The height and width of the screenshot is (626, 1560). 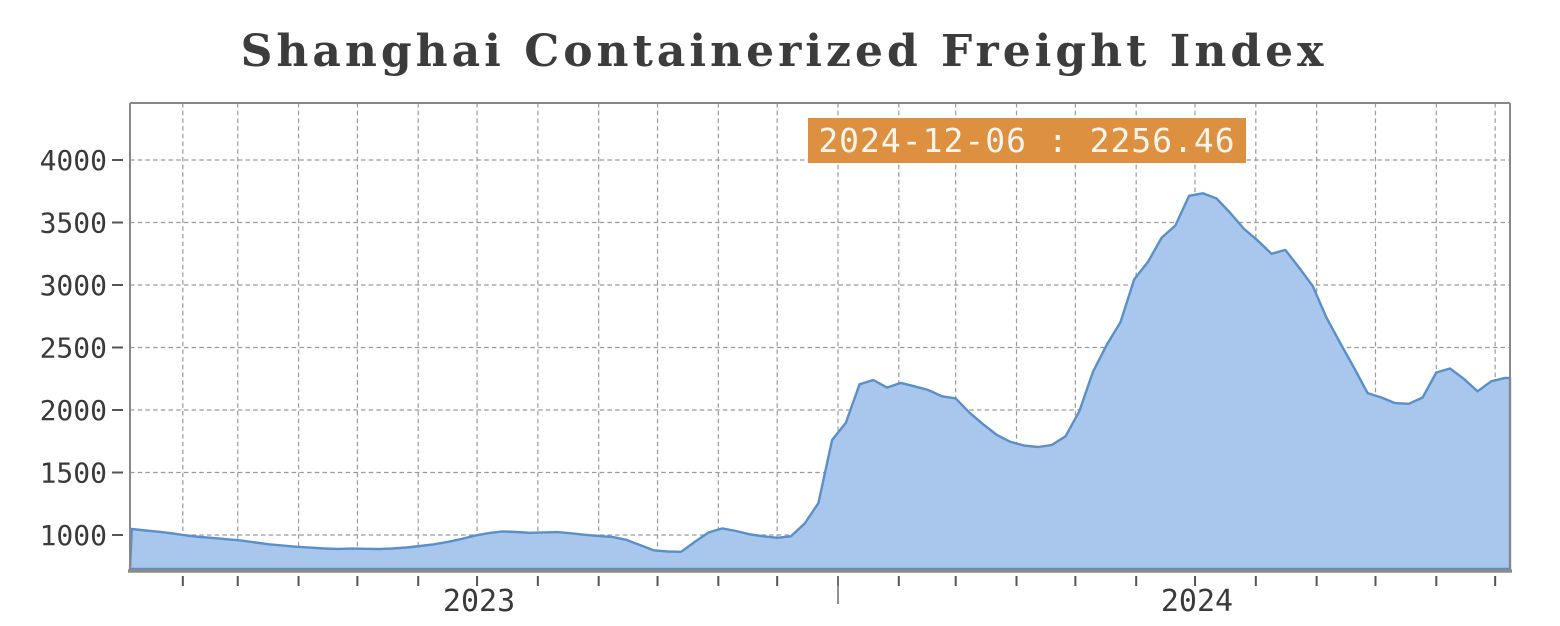 What do you see at coordinates (479, 601) in the screenshot?
I see `x-year-label: 2023` at bounding box center [479, 601].